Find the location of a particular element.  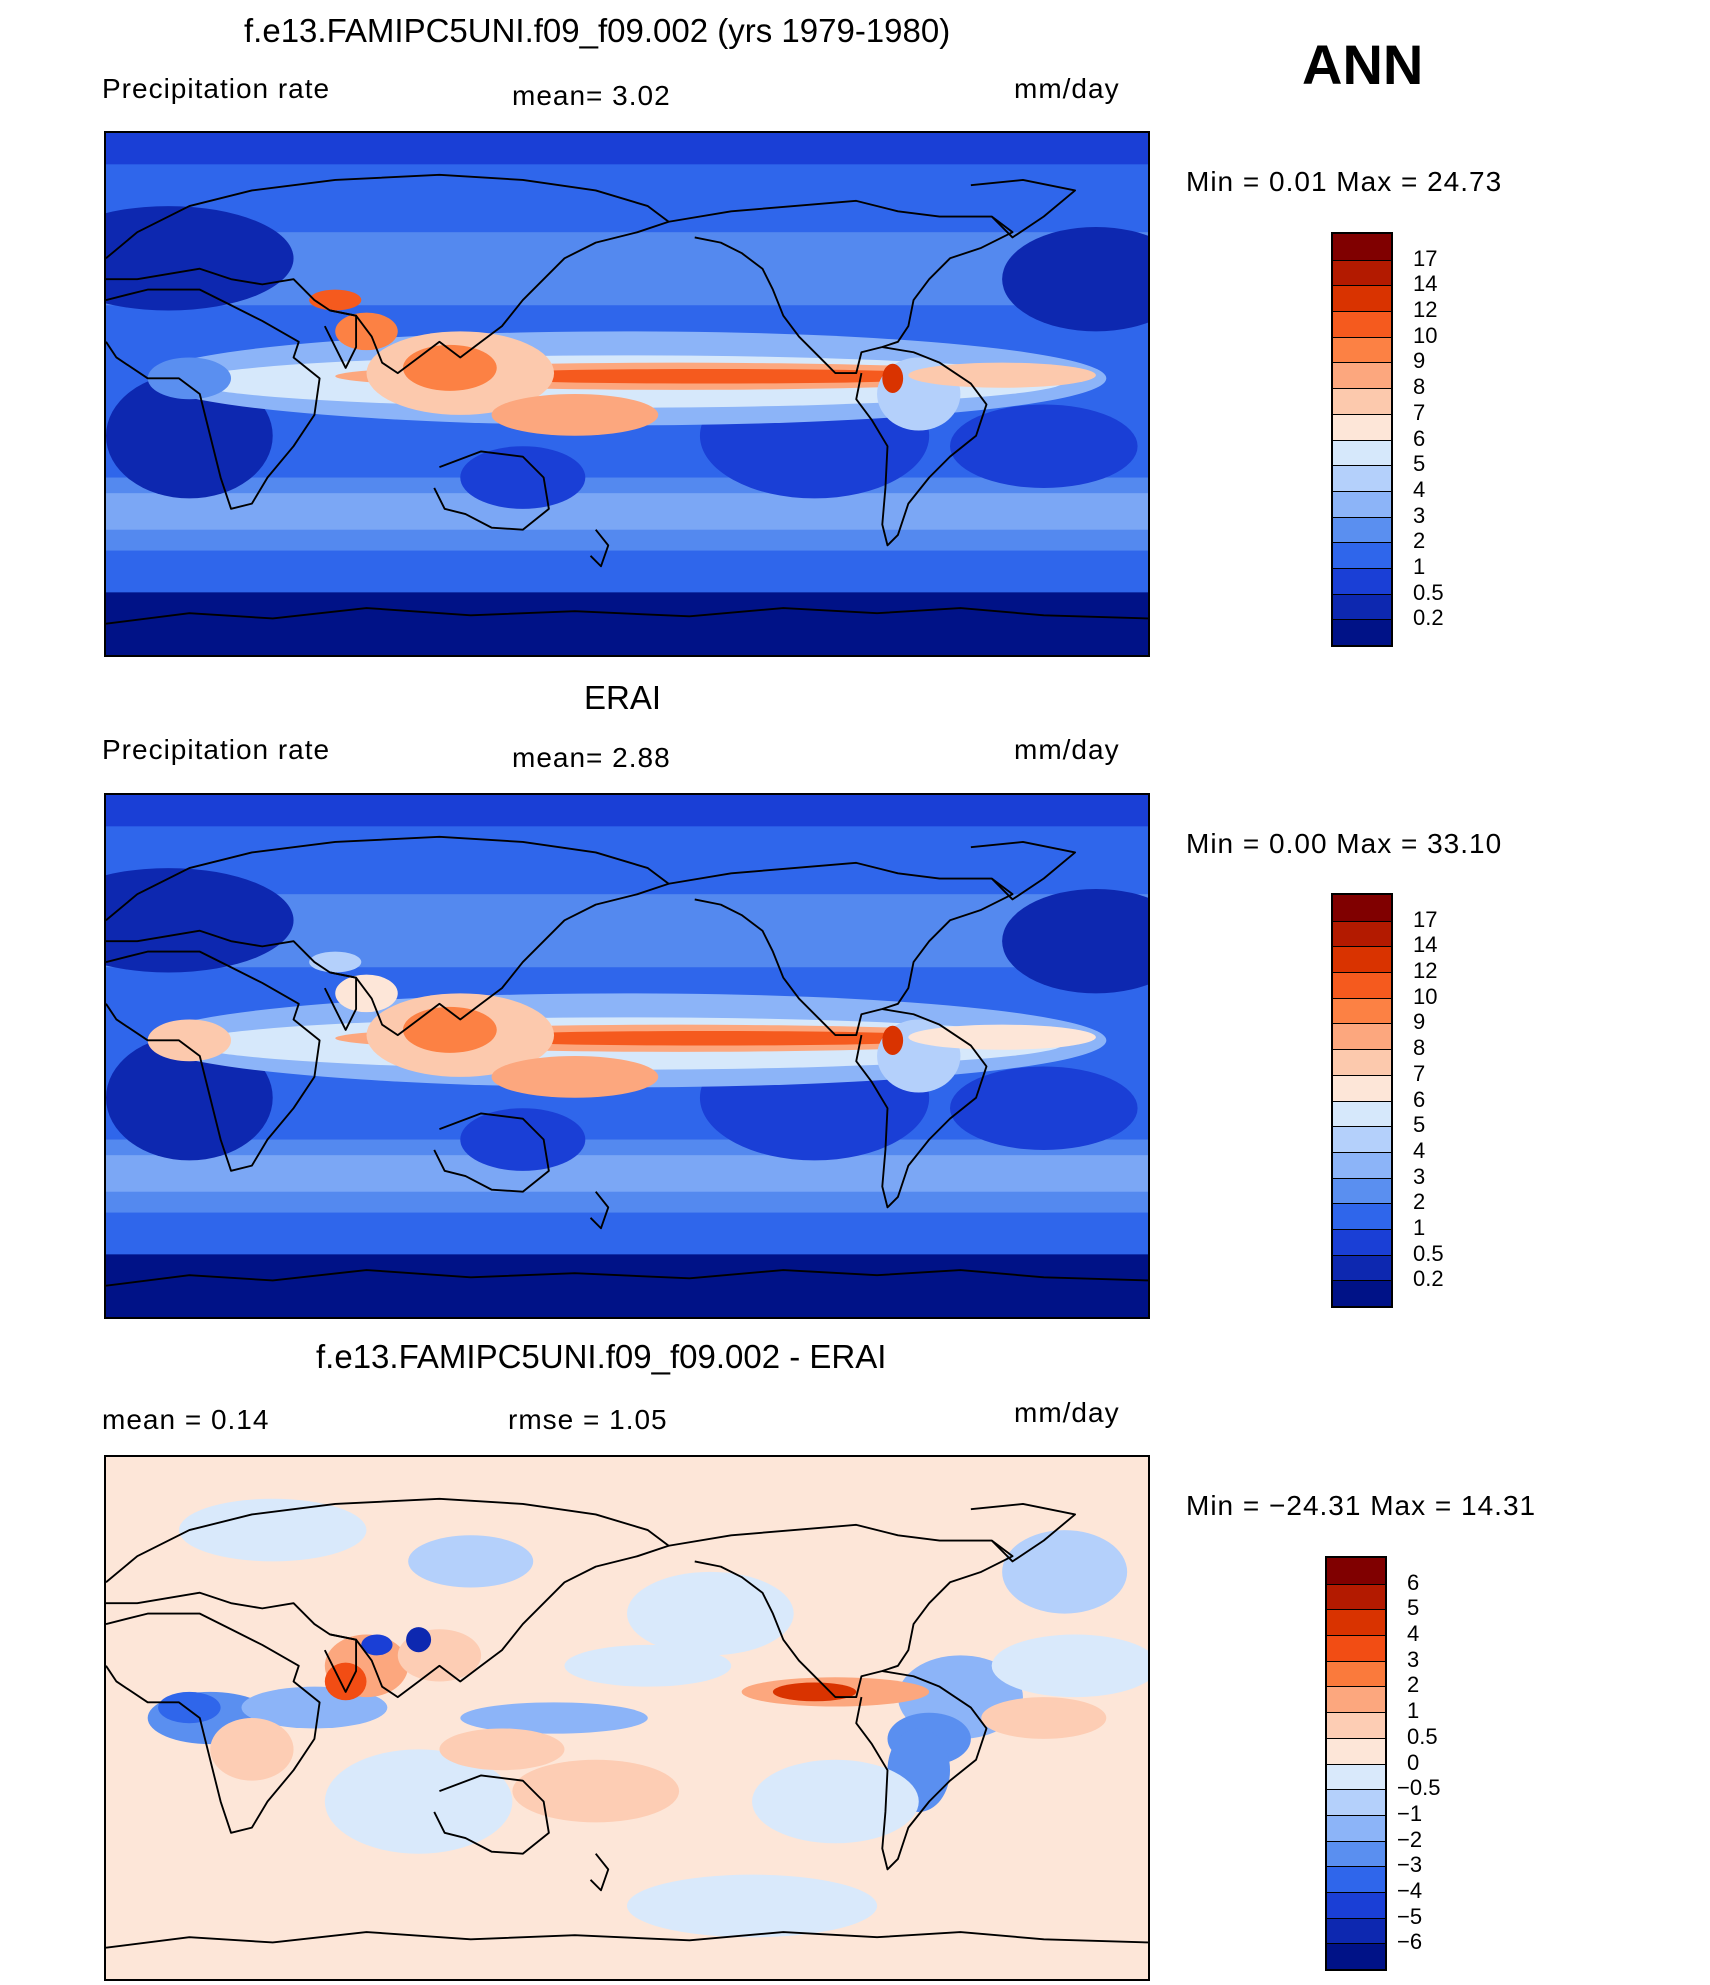

colorbar-tick-label: 7 is located at coordinates (1419, 412).